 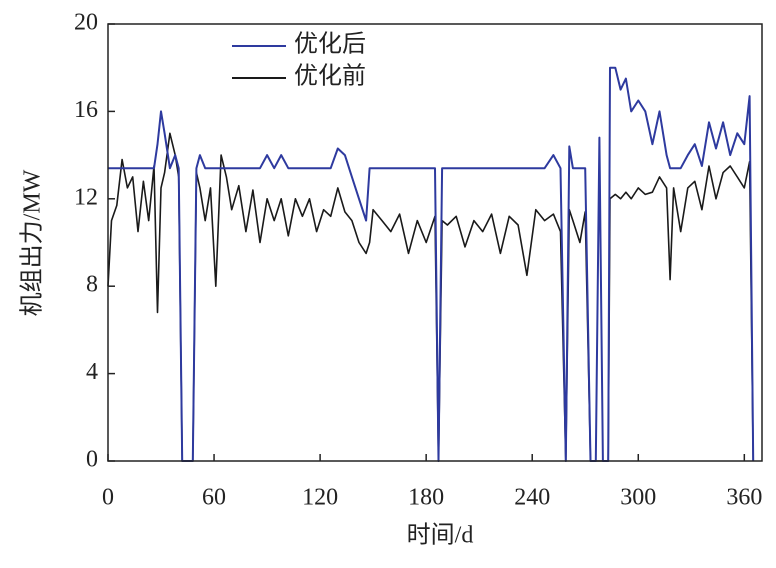 I want to click on x-tick-label: 0, so click(x=108, y=498).